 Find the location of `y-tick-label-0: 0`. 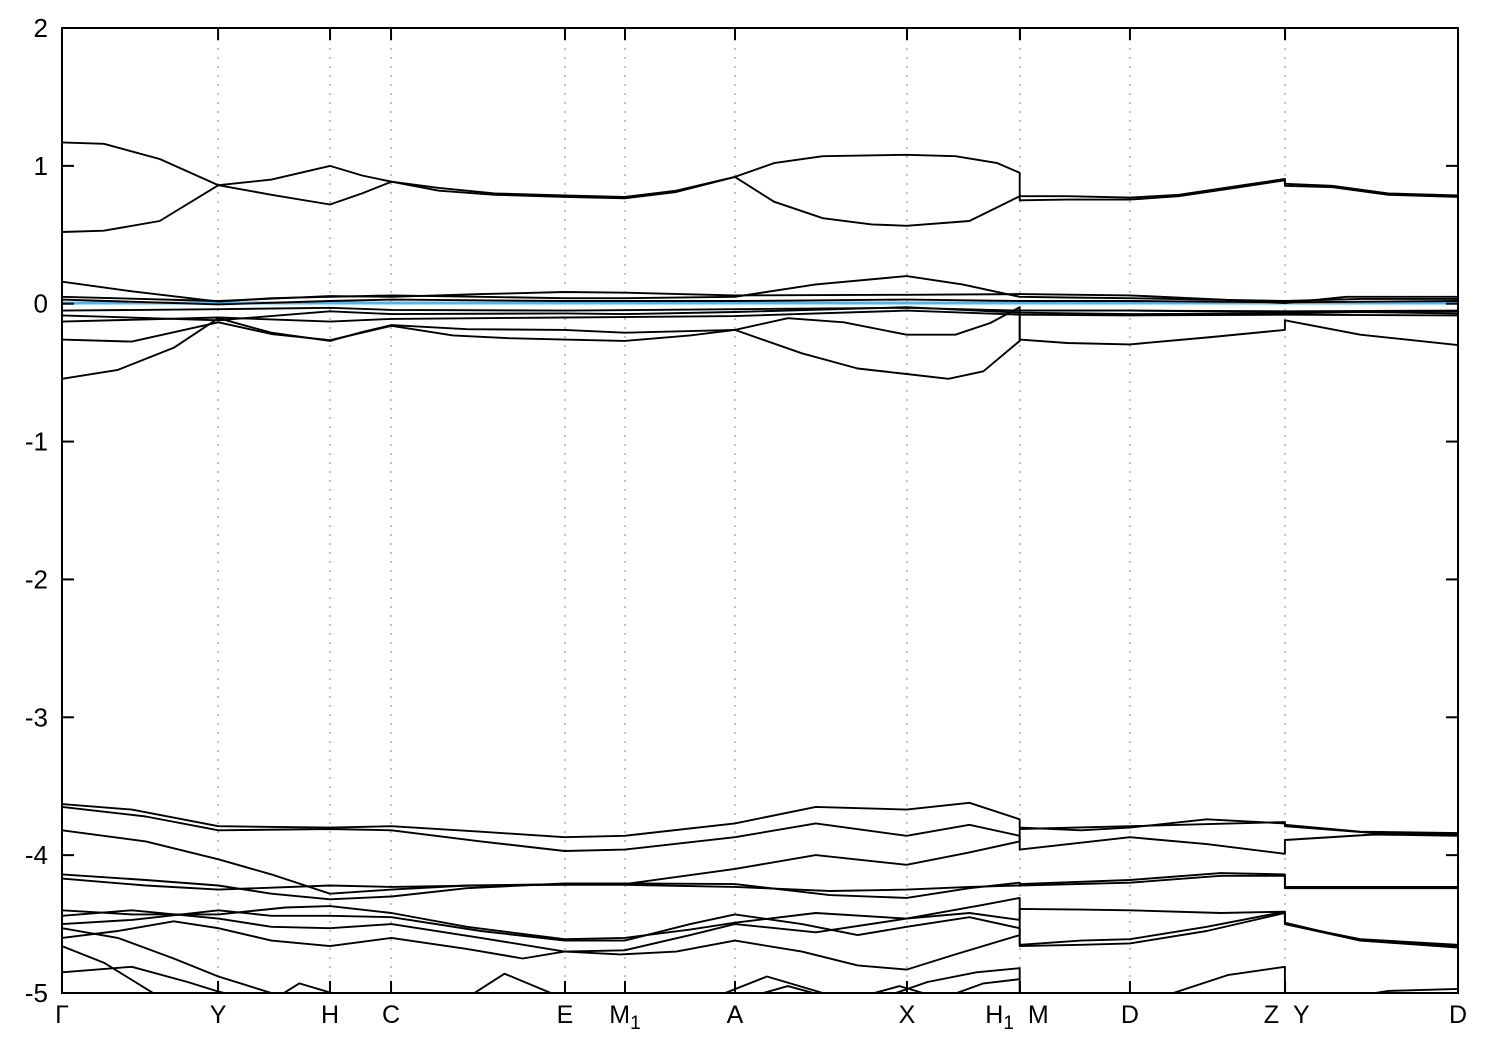

y-tick-label-0: 0 is located at coordinates (41, 304).